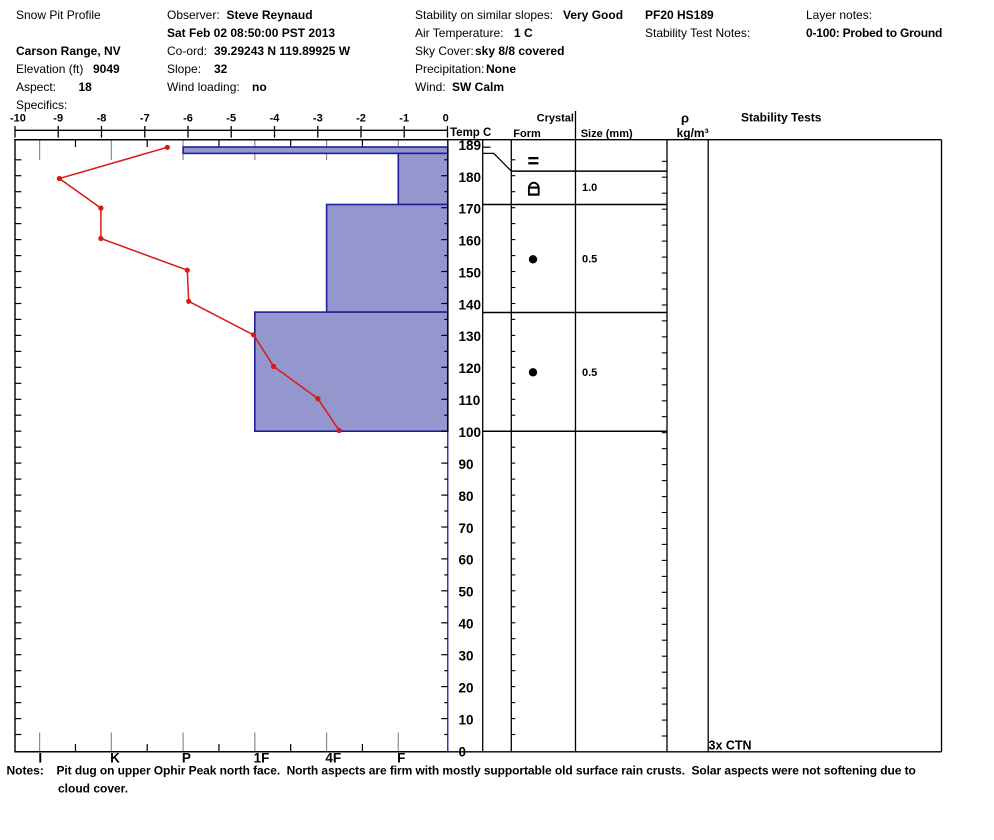  Describe the element at coordinates (470, 336) in the screenshot. I see `svg-text: 130` at that location.